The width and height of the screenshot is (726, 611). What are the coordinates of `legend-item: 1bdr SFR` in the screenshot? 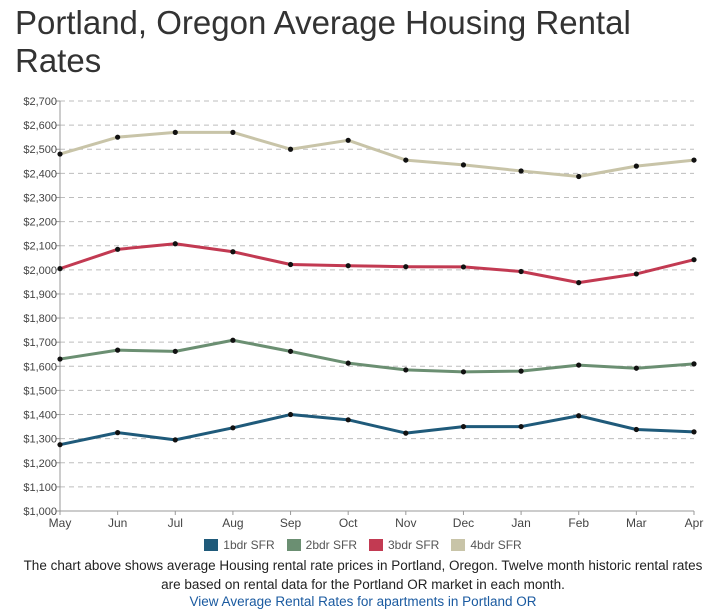 It's located at (239, 545).